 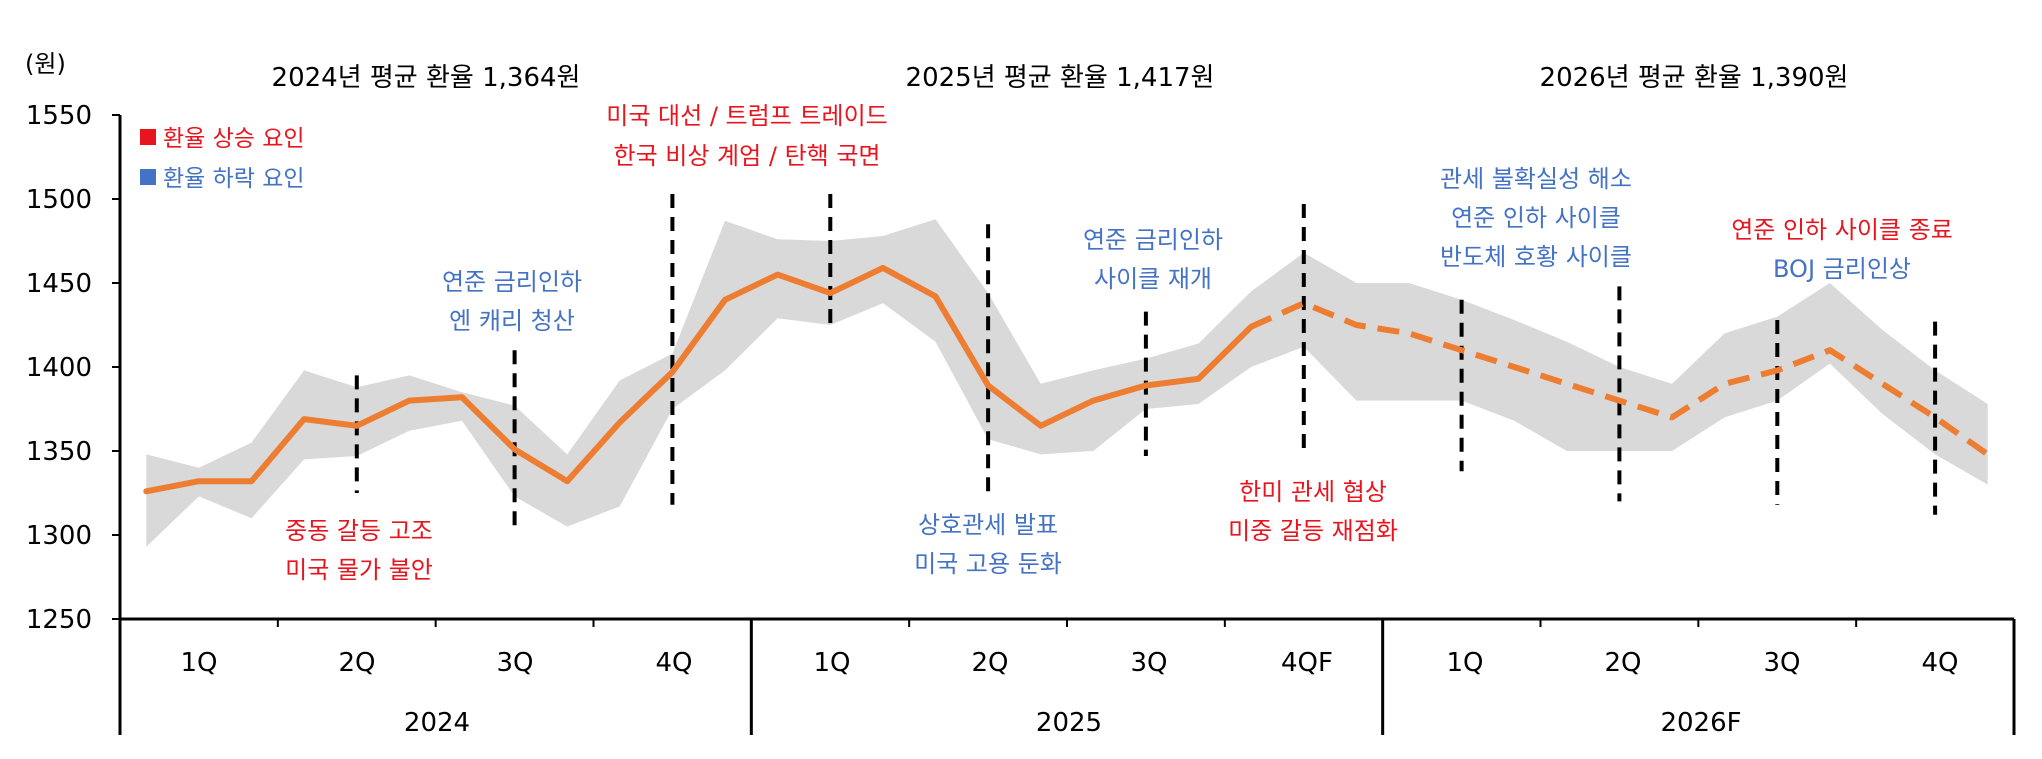 I want to click on quarter-label: 4QF, so click(x=1307, y=663).